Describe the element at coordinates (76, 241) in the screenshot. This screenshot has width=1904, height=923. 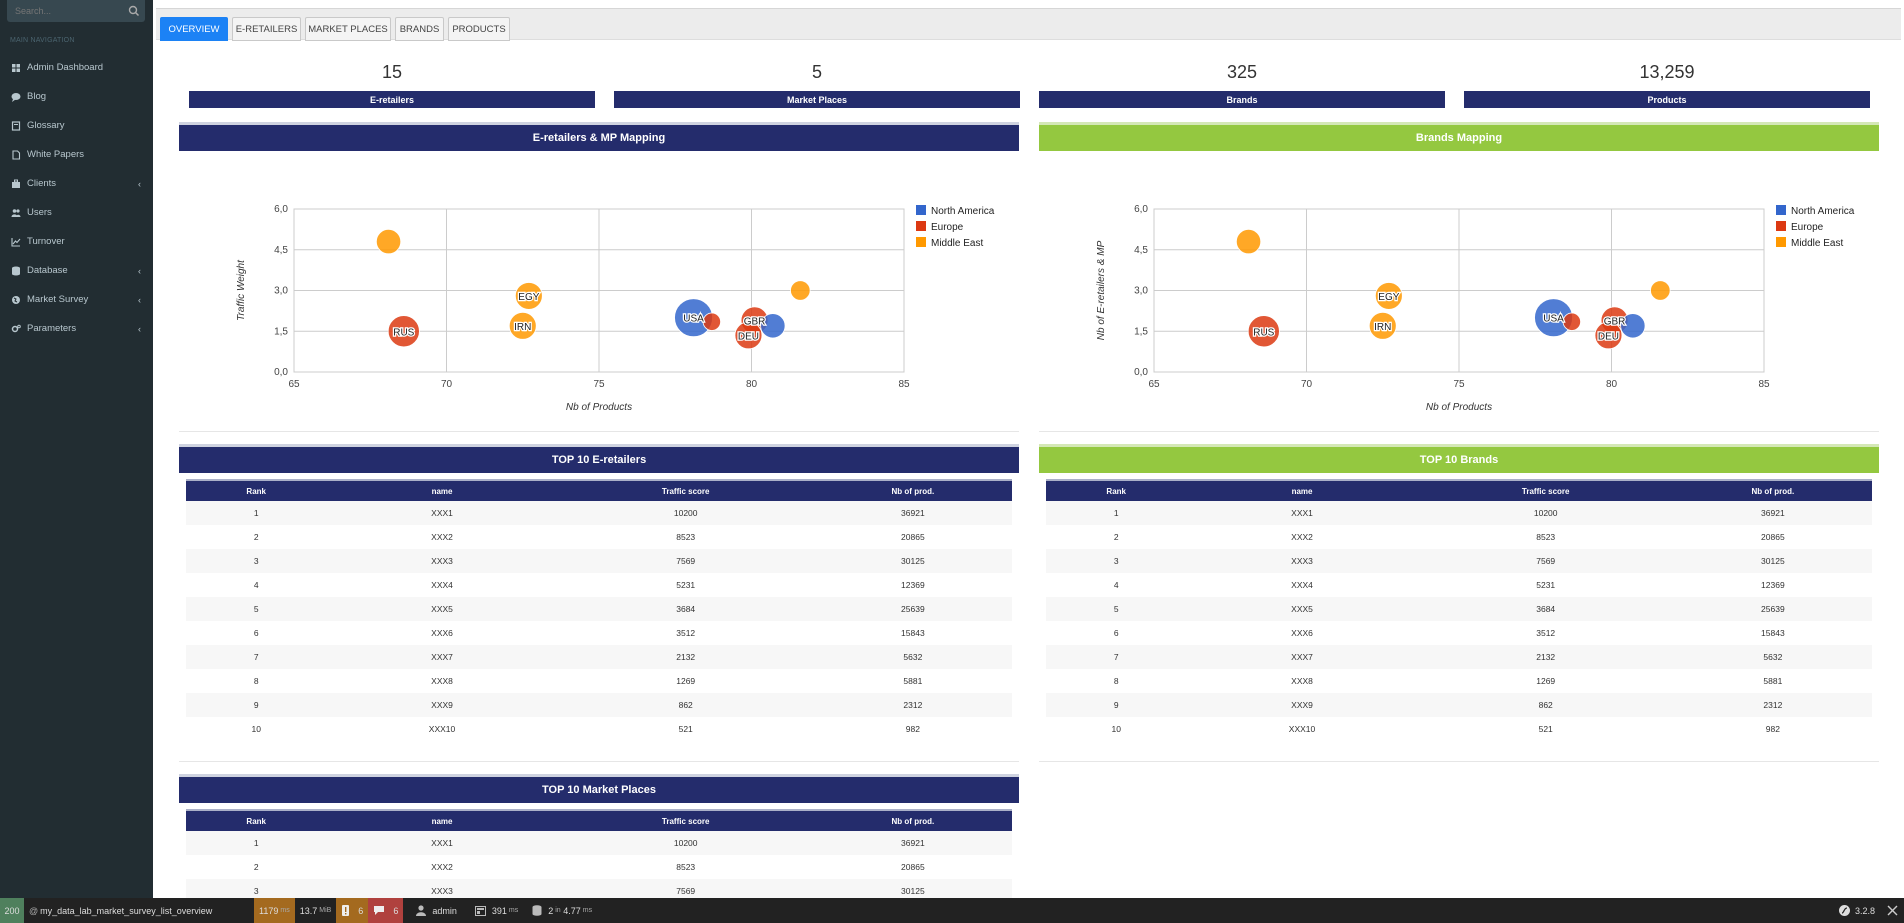
I see `sidebar-item-turnover: Turnover` at that location.